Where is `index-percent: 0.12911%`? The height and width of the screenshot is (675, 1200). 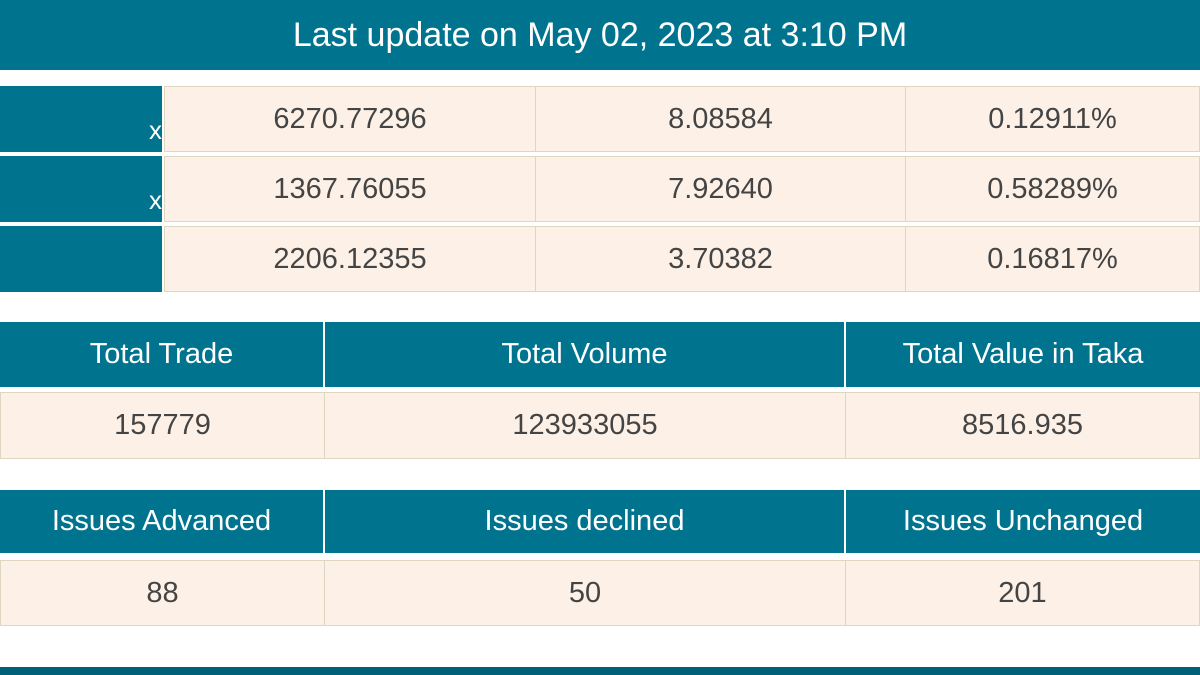 index-percent: 0.12911% is located at coordinates (1052, 119).